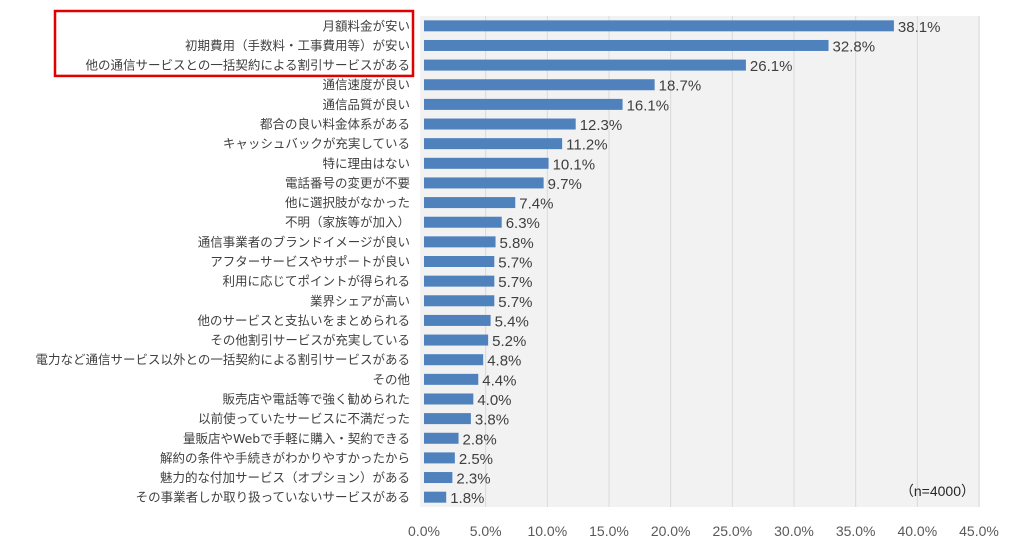  Describe the element at coordinates (297, 45) in the screenshot. I see `category-label: 初期費用（手数料・工事費用等）が安い` at that location.